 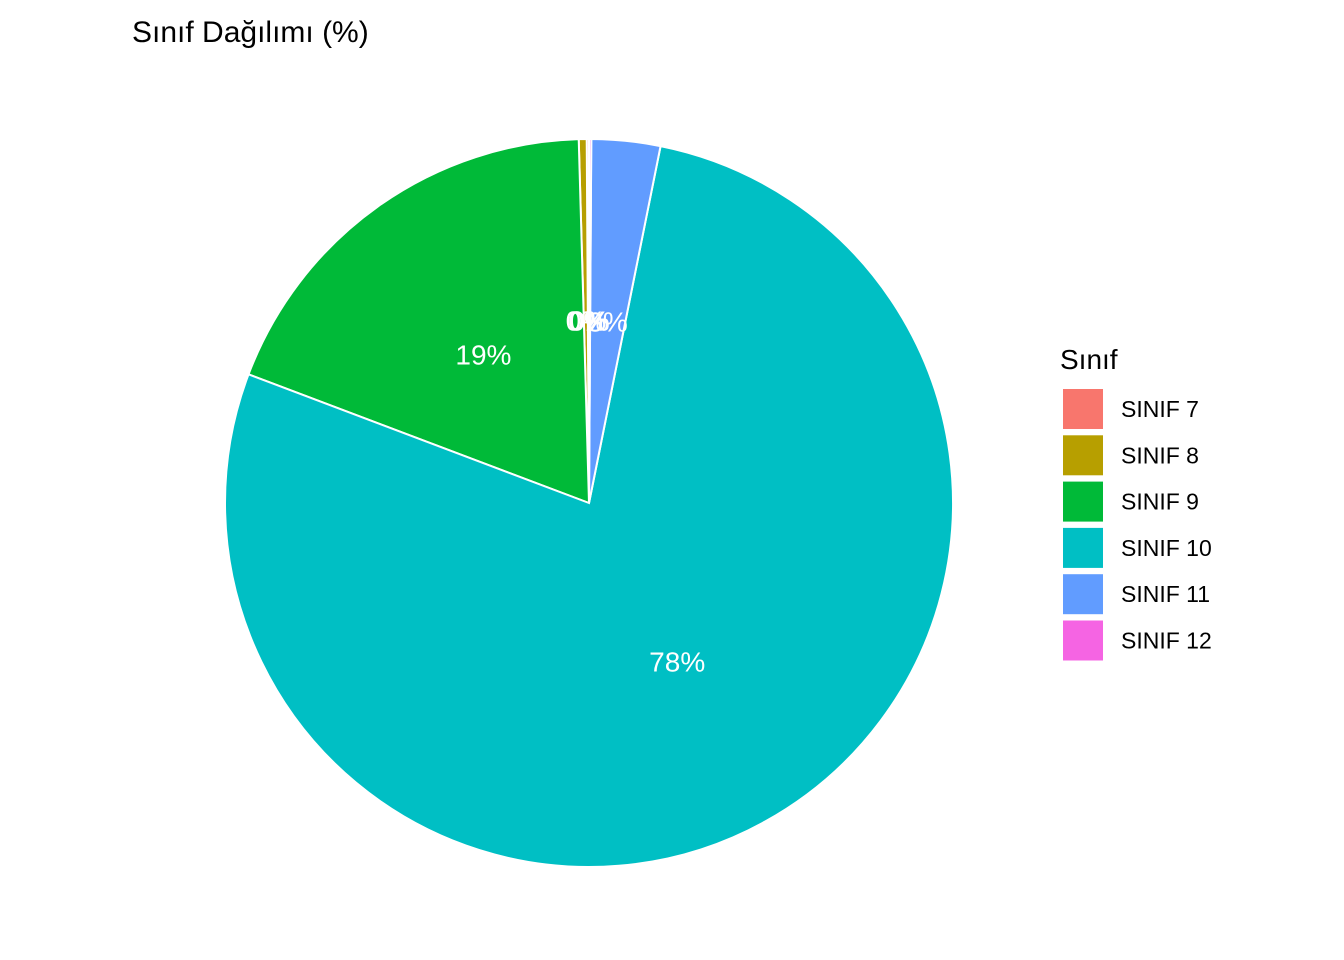 I want to click on legend-label-sinif-10: SINIF 10, so click(x=1166, y=548).